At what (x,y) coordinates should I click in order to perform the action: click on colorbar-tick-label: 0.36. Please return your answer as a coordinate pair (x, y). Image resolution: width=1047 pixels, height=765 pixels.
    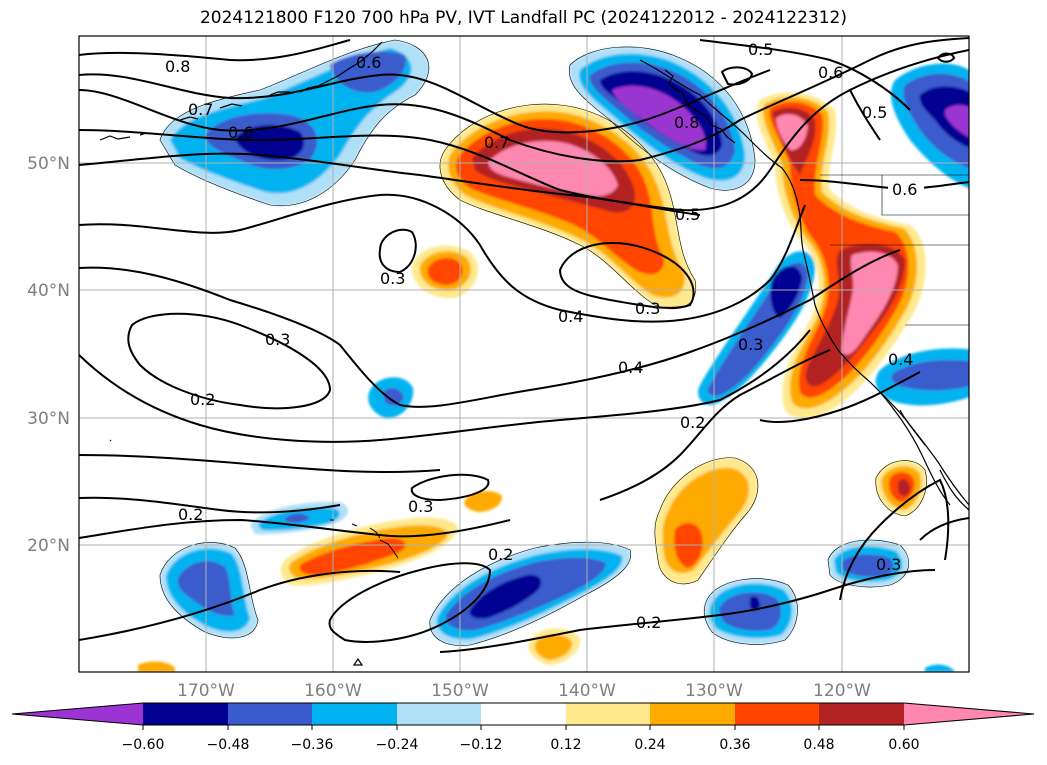
    Looking at the image, I should click on (734, 745).